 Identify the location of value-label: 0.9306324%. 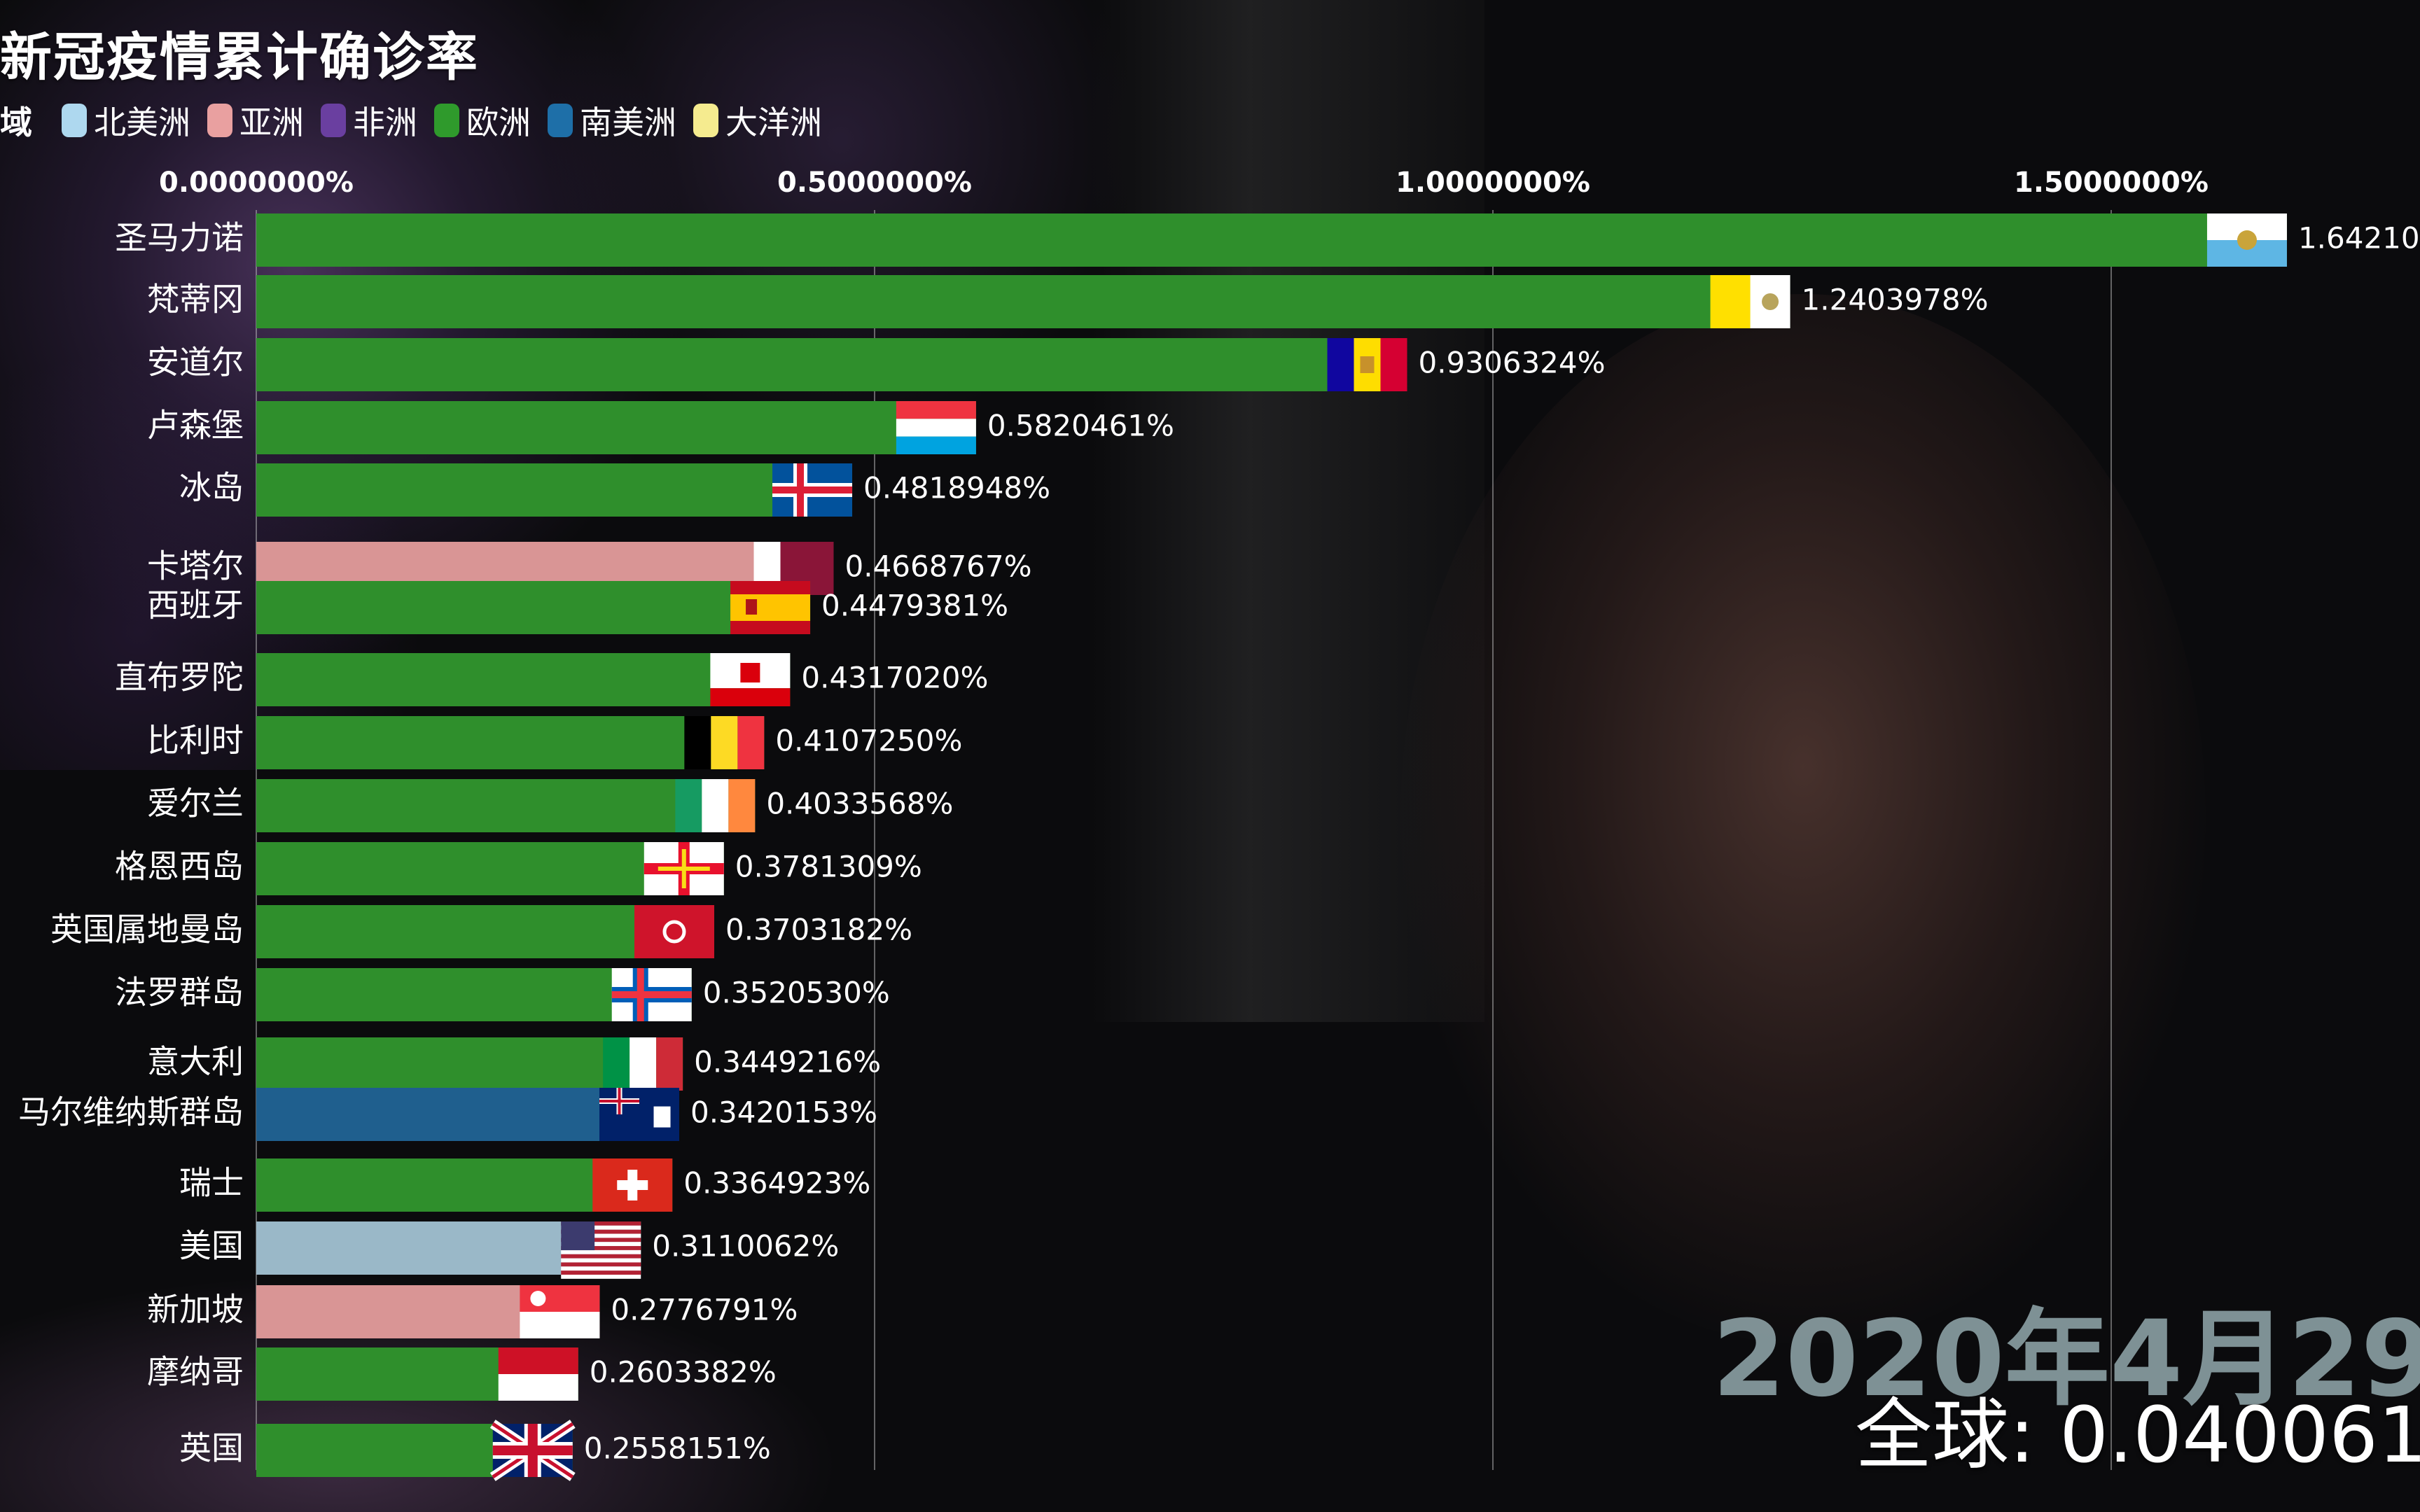
(1512, 363).